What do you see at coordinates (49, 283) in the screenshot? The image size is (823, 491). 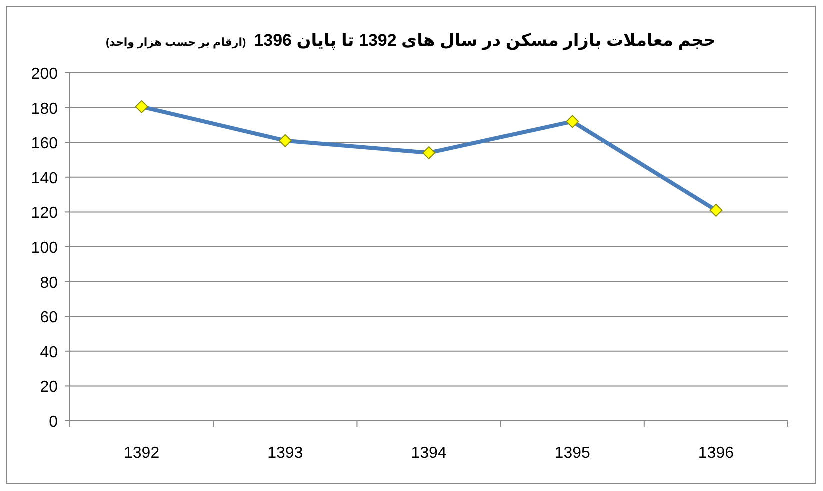 I see `y-tick-label: 80` at bounding box center [49, 283].